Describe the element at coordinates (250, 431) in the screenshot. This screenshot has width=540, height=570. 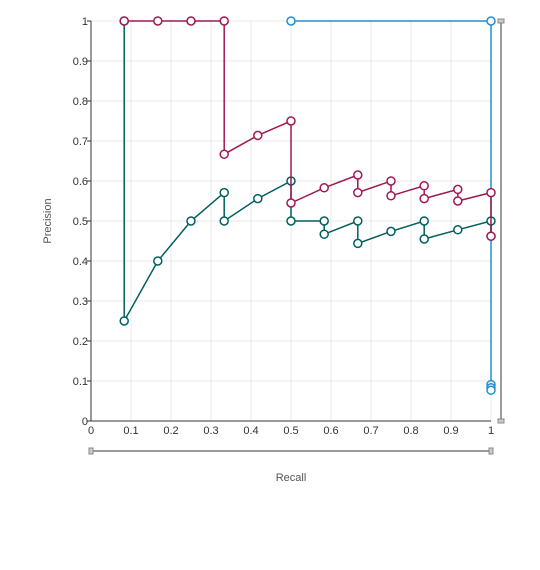
I see `x-tick-label: 0.4` at that location.